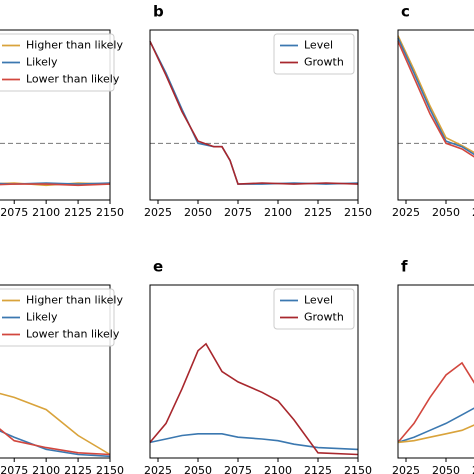 The height and width of the screenshot is (474, 474). Describe the element at coordinates (405, 12) in the screenshot. I see `panel-label: c` at that location.